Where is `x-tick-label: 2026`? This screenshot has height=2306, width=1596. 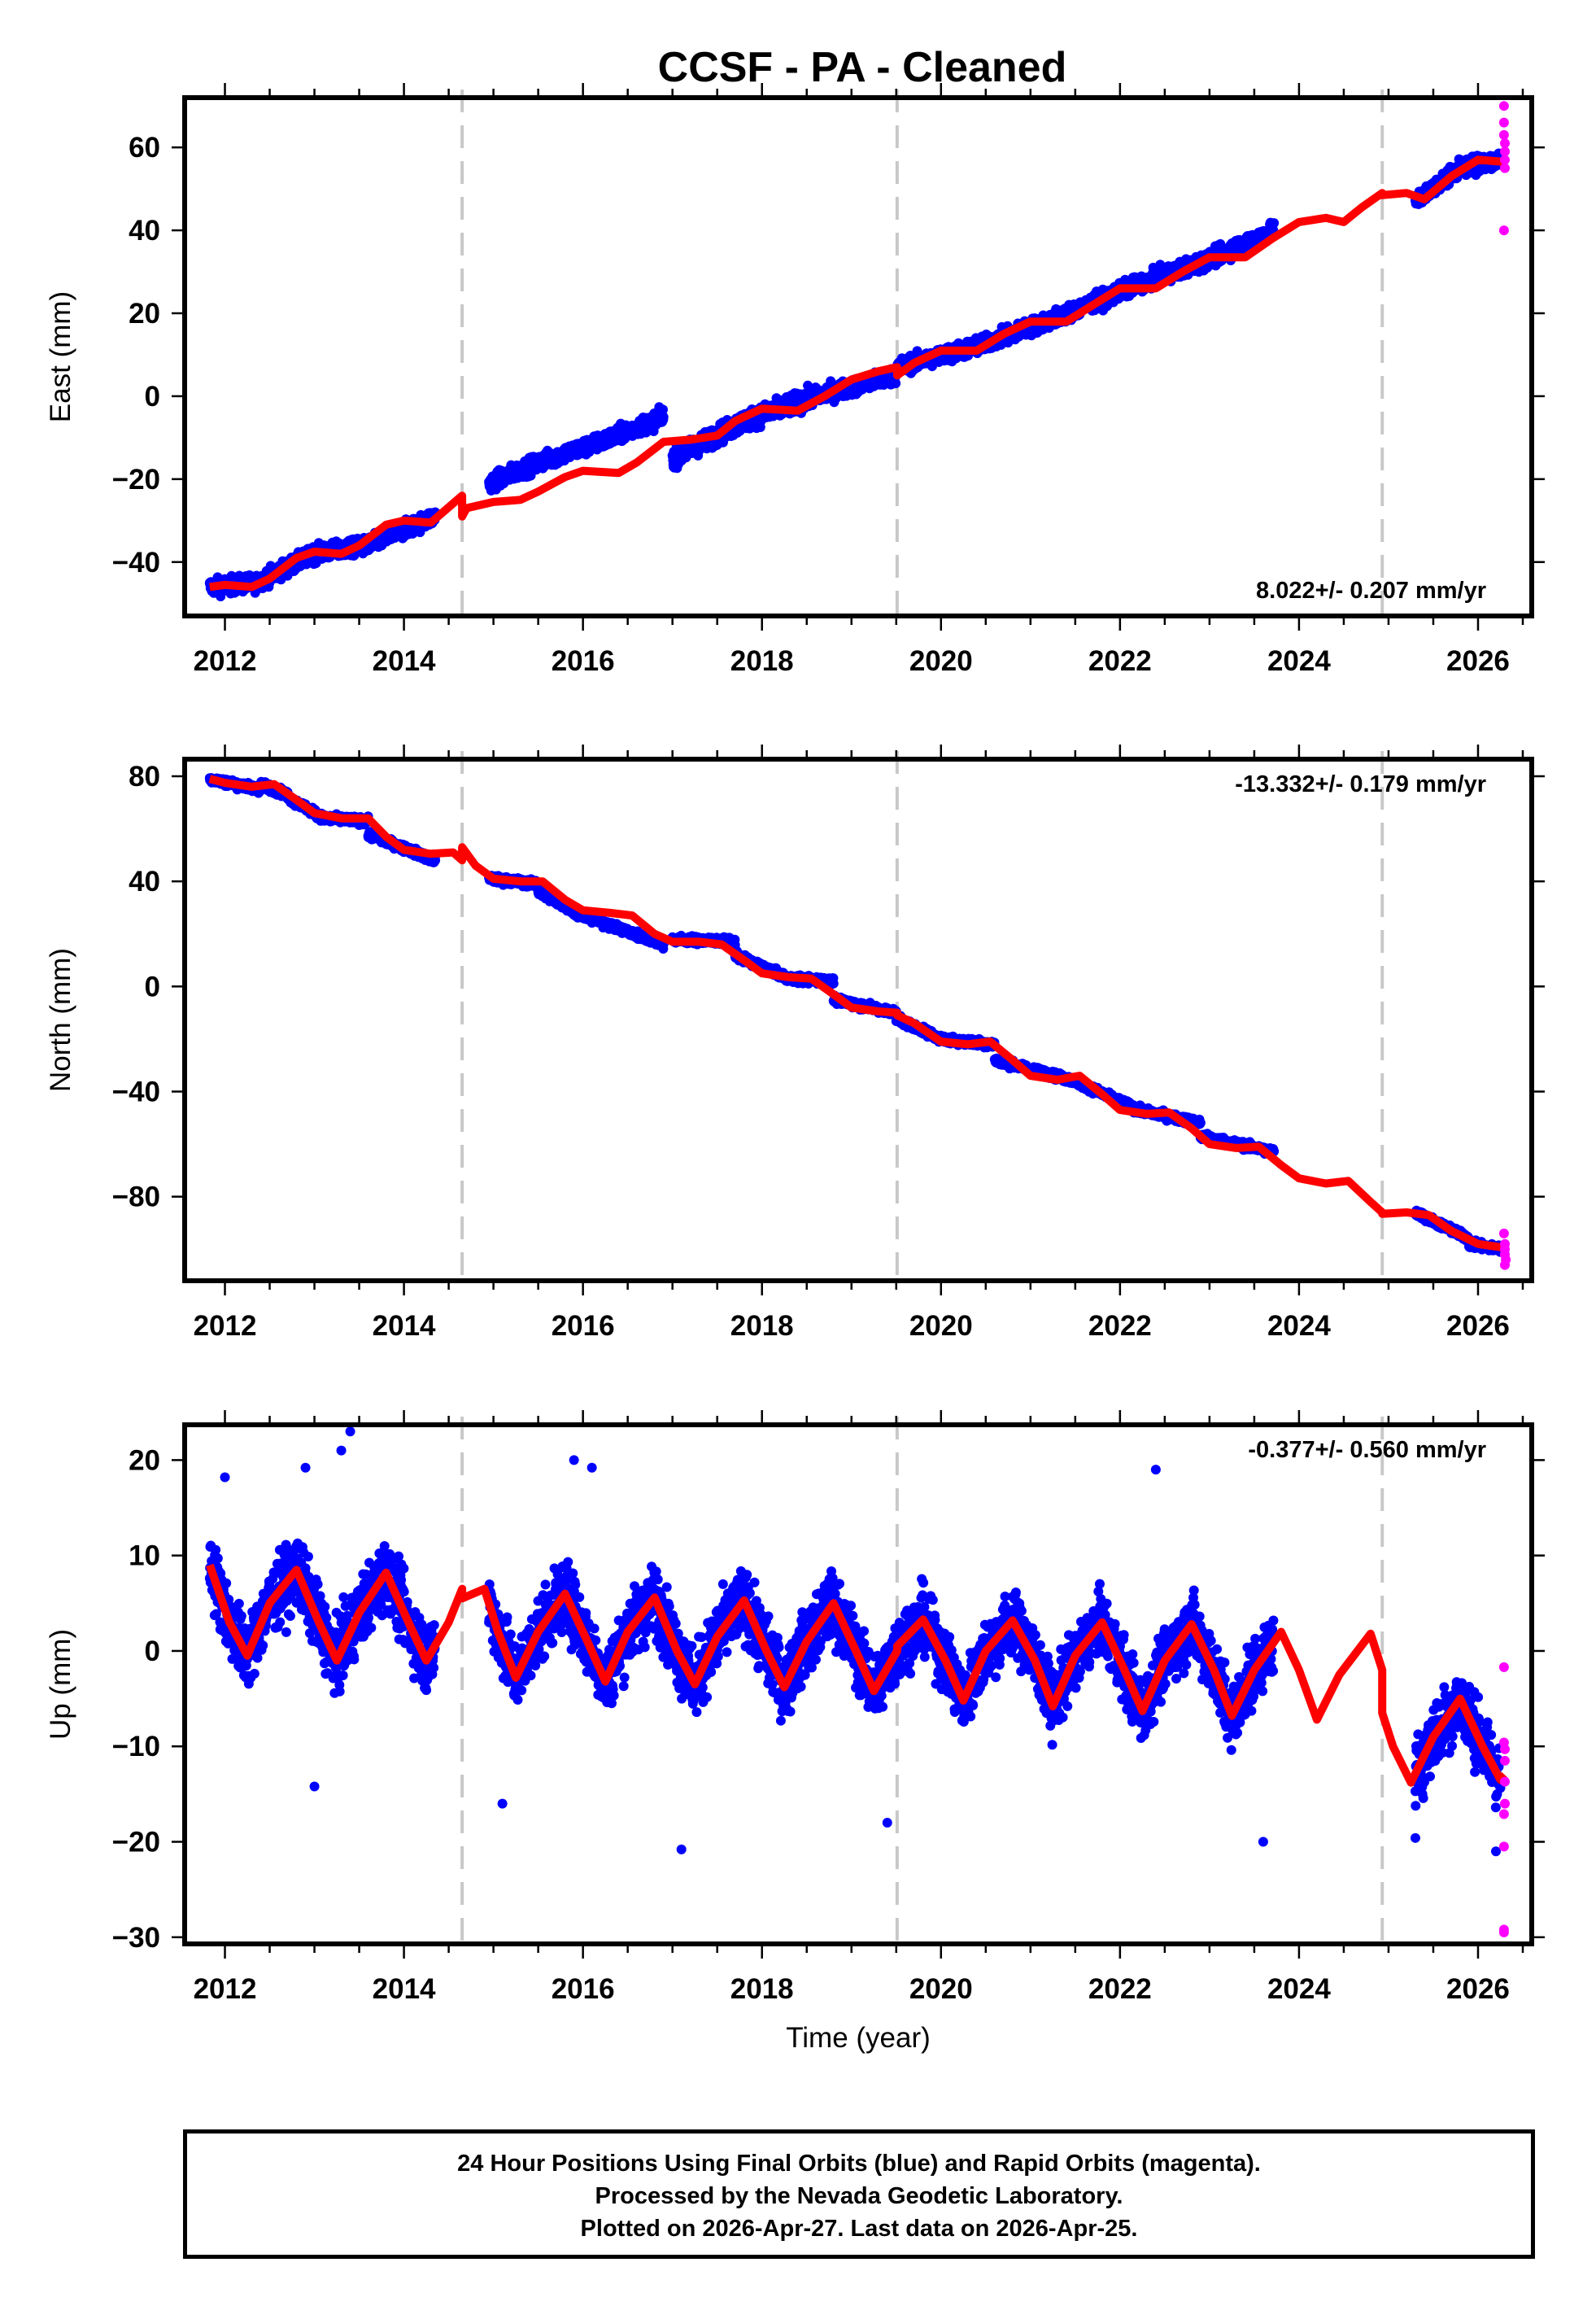 x-tick-label: 2026 is located at coordinates (1478, 661).